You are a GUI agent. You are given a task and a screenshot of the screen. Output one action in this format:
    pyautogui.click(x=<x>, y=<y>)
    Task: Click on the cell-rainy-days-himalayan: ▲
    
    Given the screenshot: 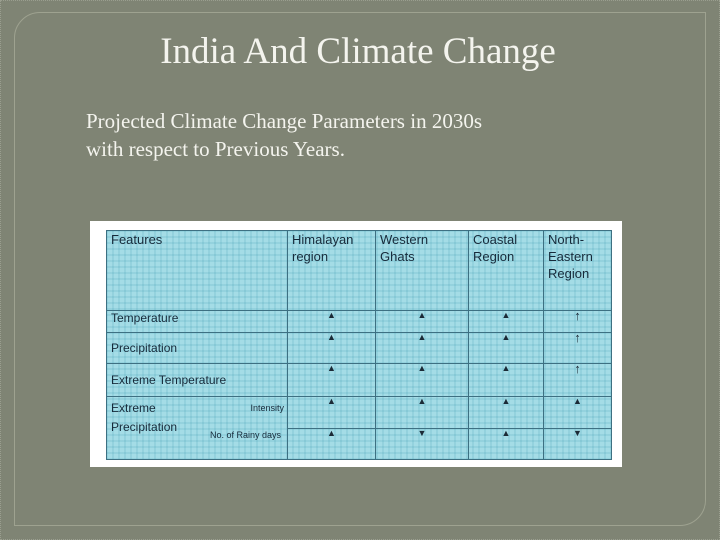 What is the action you would take?
    pyautogui.click(x=331, y=444)
    